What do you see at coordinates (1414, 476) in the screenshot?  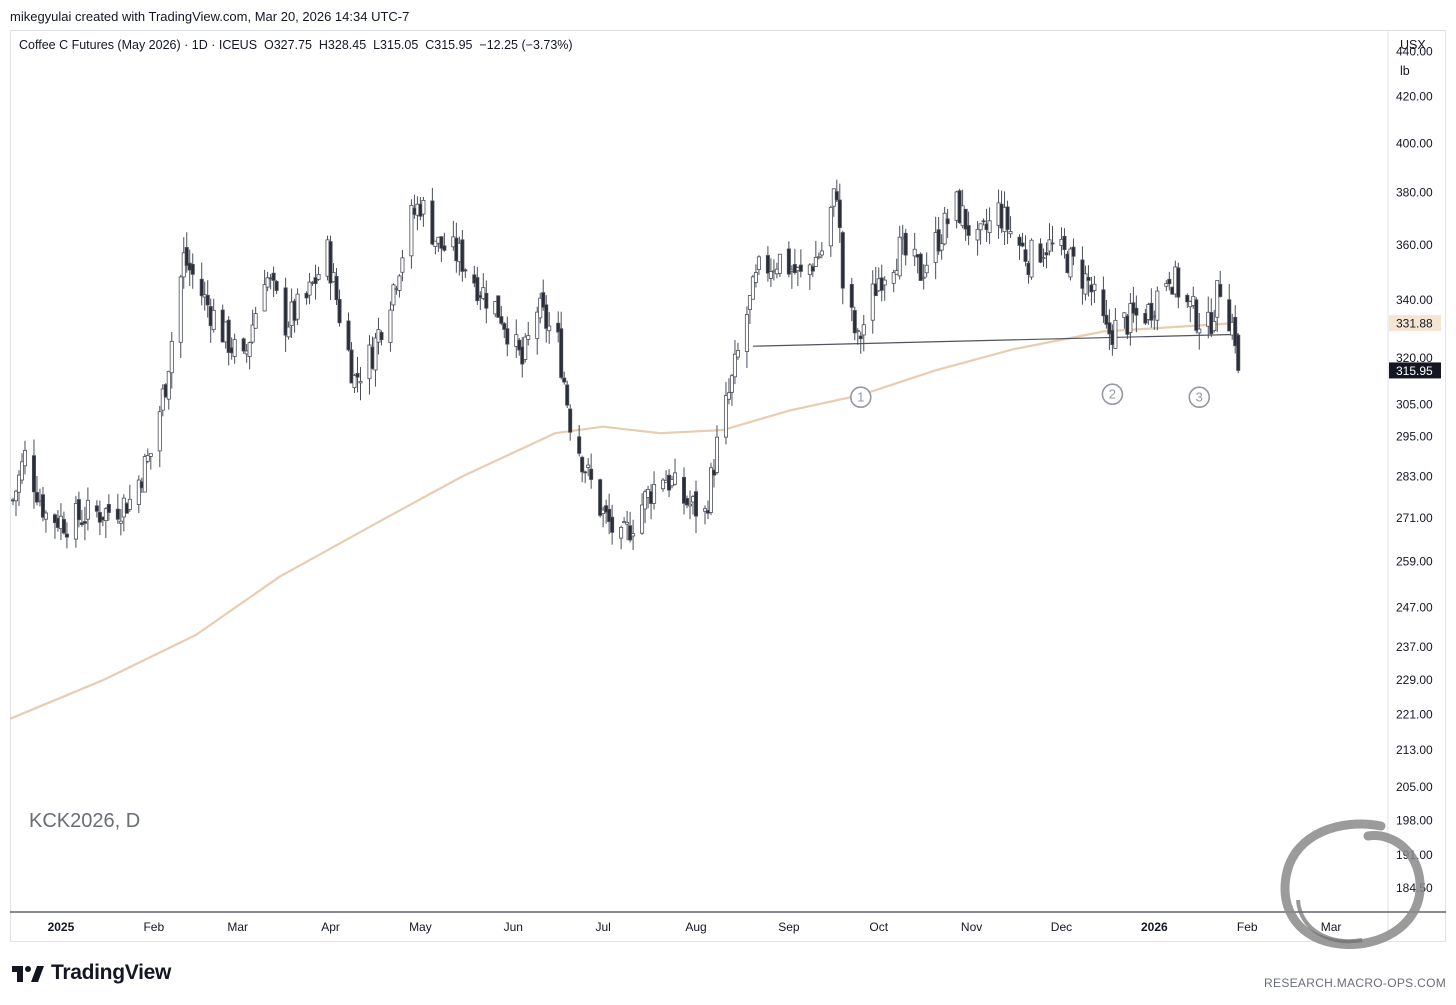 I see `price-tick-label: 283.00` at bounding box center [1414, 476].